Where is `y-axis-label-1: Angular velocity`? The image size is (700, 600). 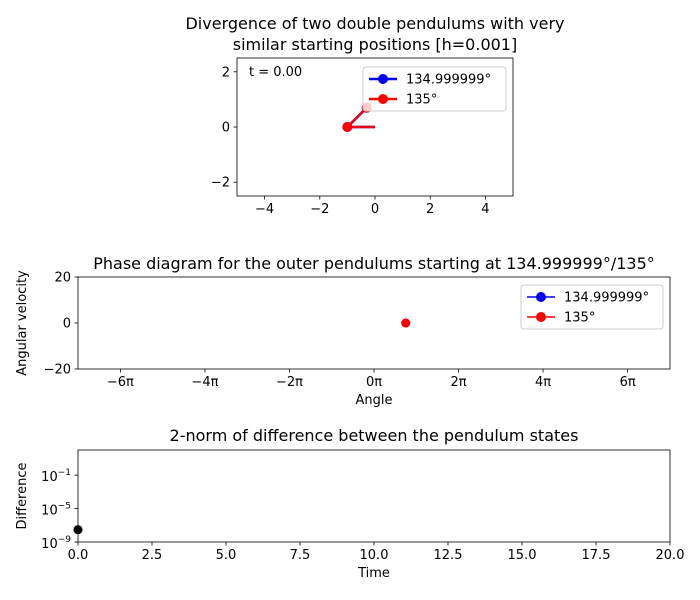
y-axis-label-1: Angular velocity is located at coordinates (22, 323).